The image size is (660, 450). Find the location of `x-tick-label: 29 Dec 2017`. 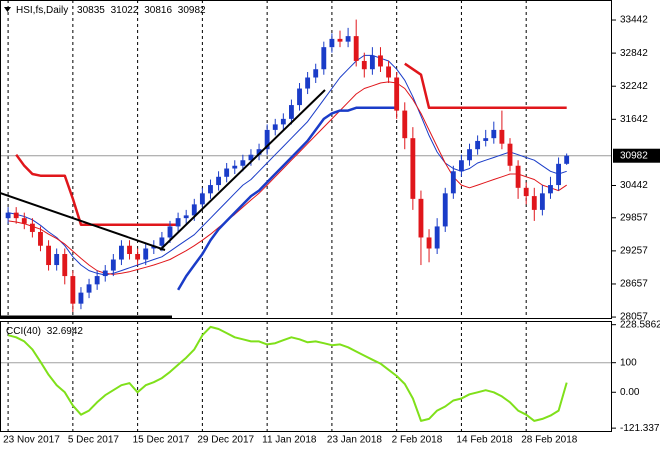

x-tick-label: 29 Dec 2017 is located at coordinates (225, 440).